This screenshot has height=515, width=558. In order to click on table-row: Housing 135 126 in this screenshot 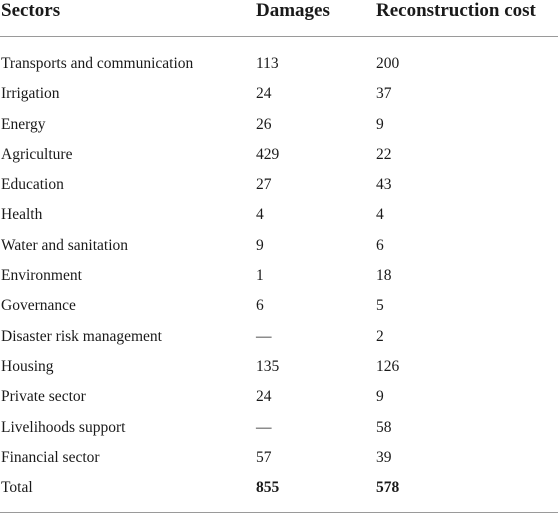, I will do `click(279, 368)`.